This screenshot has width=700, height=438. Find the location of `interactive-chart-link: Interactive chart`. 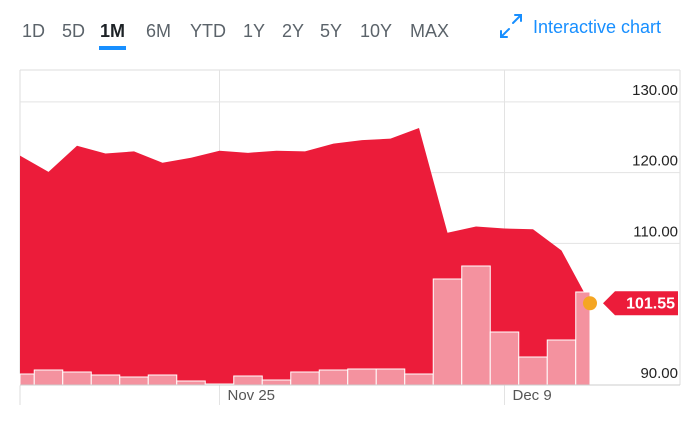

interactive-chart-link: Interactive chart is located at coordinates (597, 27).